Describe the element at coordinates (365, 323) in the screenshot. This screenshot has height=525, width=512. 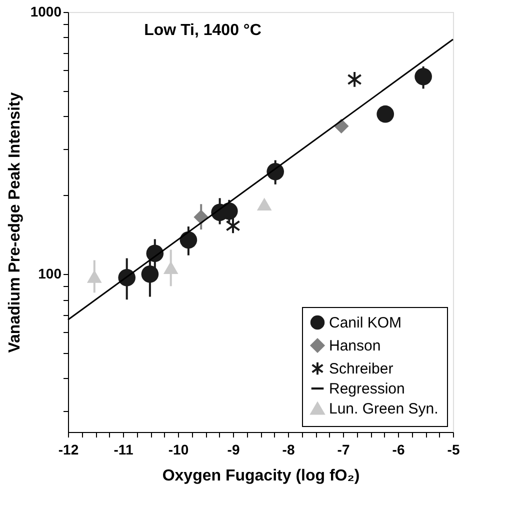
I see `legend-label: Canil KOM` at that location.